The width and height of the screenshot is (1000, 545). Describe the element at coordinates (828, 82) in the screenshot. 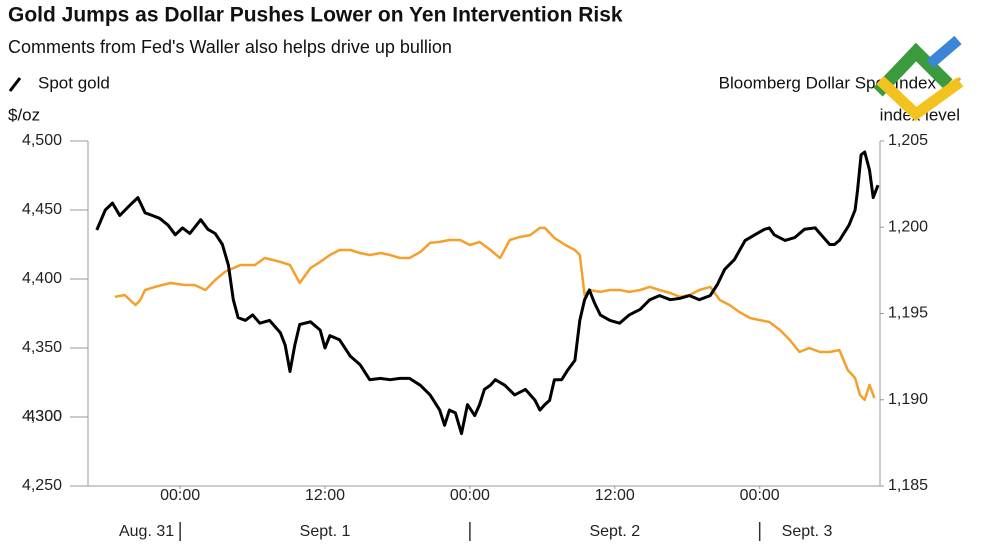

I see `legend-label: Bloomberg Dollar Spot Index` at that location.